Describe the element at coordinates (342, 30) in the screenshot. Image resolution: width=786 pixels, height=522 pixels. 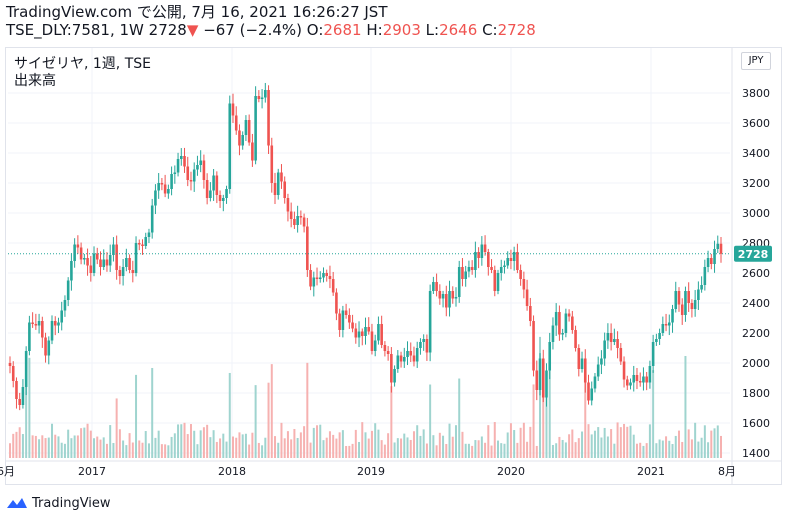
I see `open-value: 2681` at that location.